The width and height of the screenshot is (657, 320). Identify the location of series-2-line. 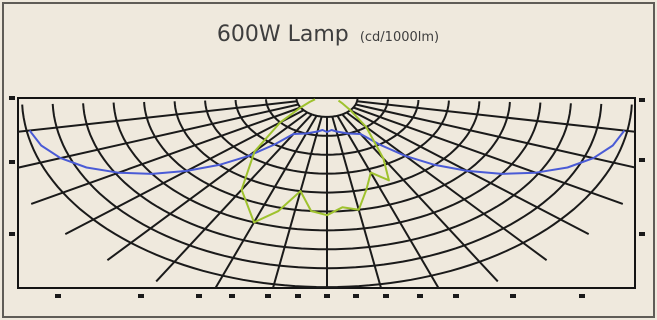
(315, 161).